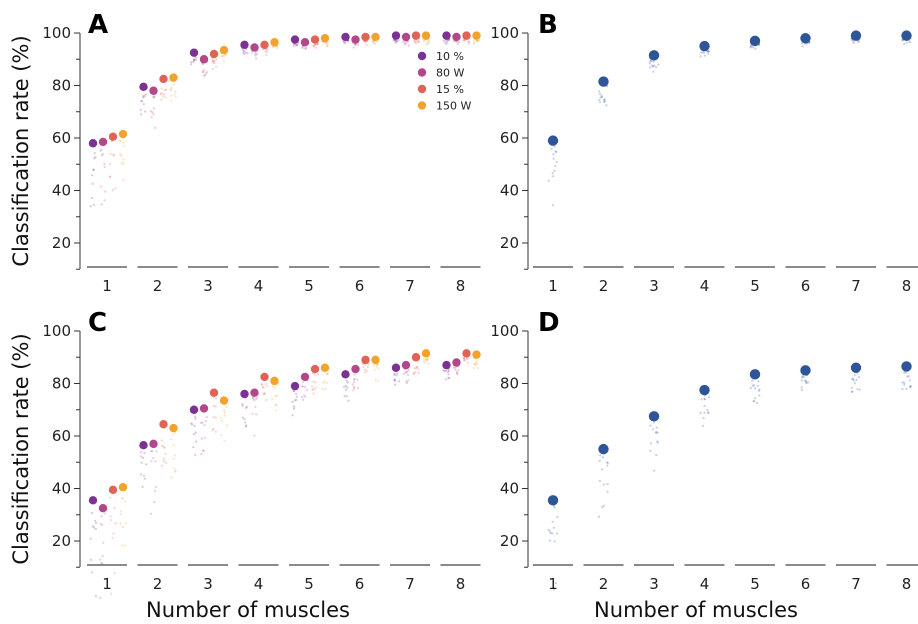 The width and height of the screenshot is (918, 624). I want to click on y-tick-label: 60, so click(61, 436).